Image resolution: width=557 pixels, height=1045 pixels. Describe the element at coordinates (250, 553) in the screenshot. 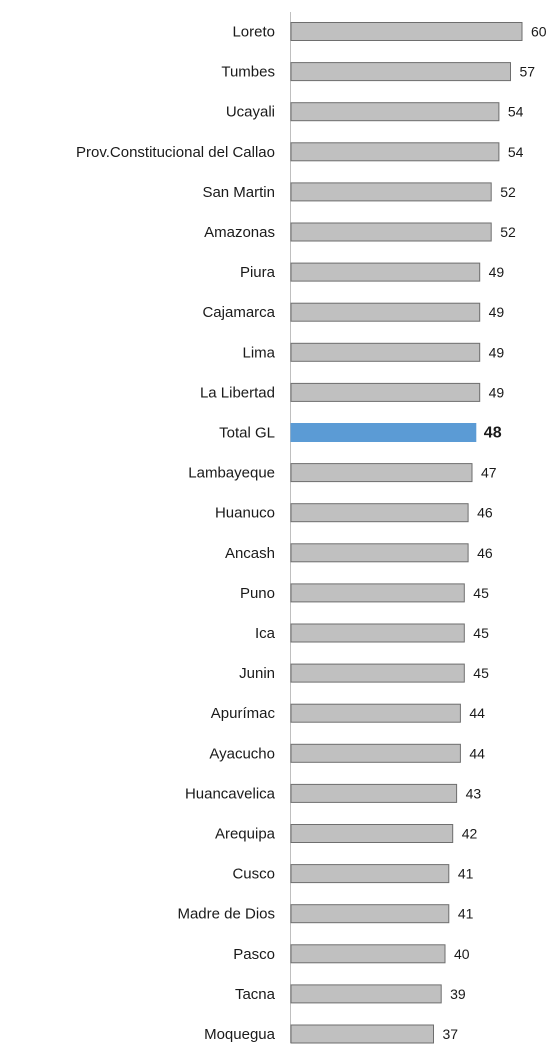

I see `category-label-ancash: Ancash` at that location.